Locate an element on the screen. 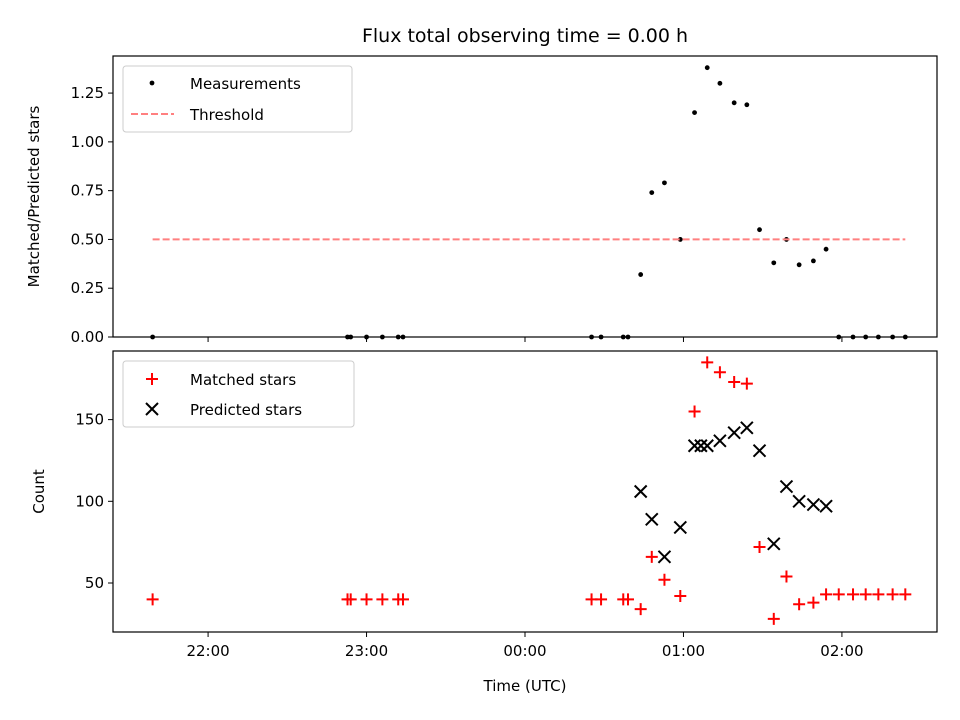 The height and width of the screenshot is (720, 960). legend-measurements-label: Measurements is located at coordinates (245, 84).